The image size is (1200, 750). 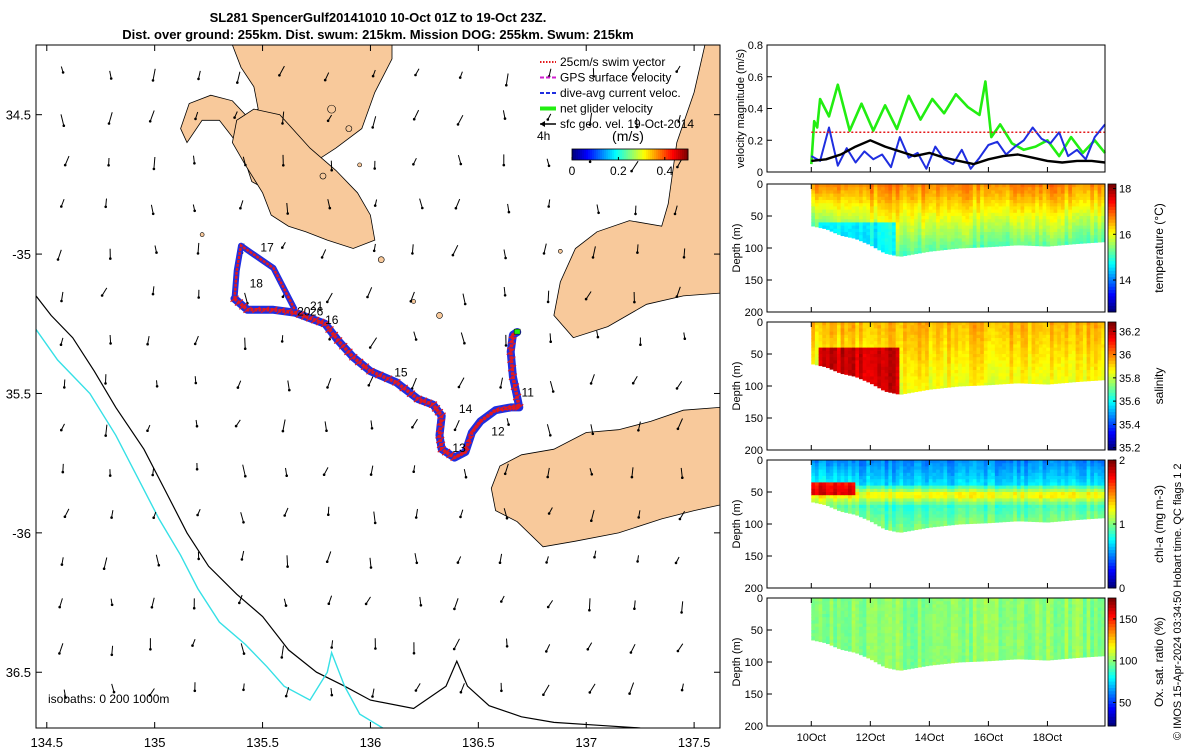 What do you see at coordinates (517, 331) in the screenshot?
I see `recovery-marker` at bounding box center [517, 331].